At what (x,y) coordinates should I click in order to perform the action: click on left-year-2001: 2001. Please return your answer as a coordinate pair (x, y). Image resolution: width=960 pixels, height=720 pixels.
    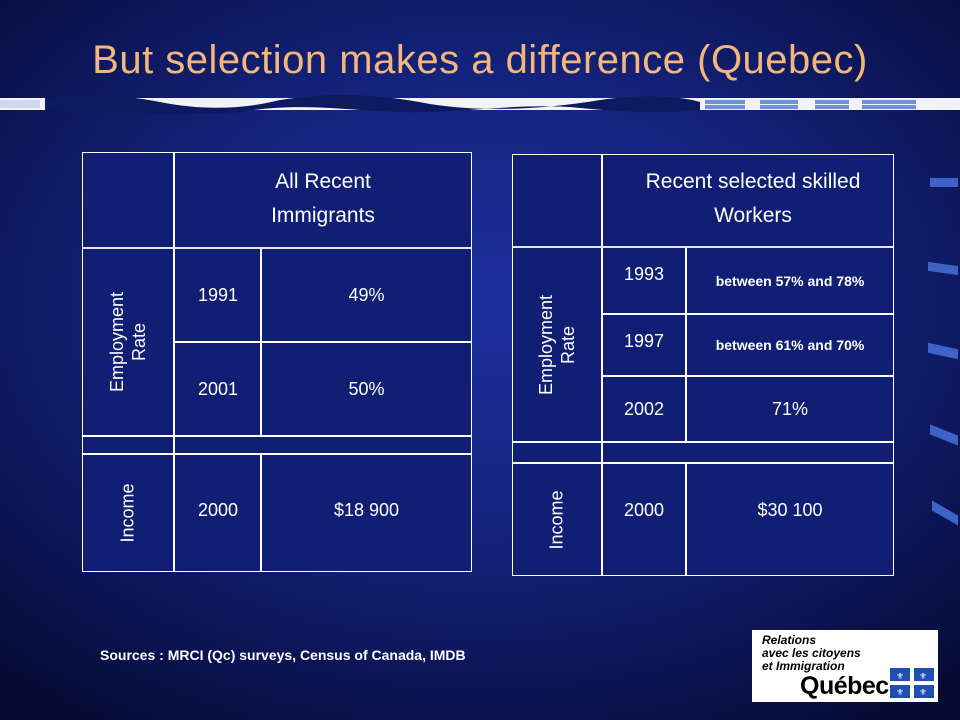
    Looking at the image, I should click on (218, 388).